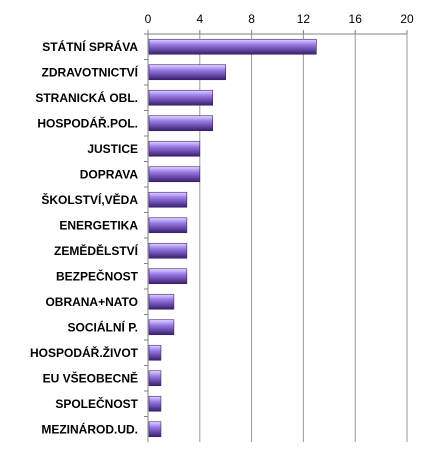 The height and width of the screenshot is (450, 439). Describe the element at coordinates (90, 377) in the screenshot. I see `category-label: EU VŠEOBECNĚ` at that location.